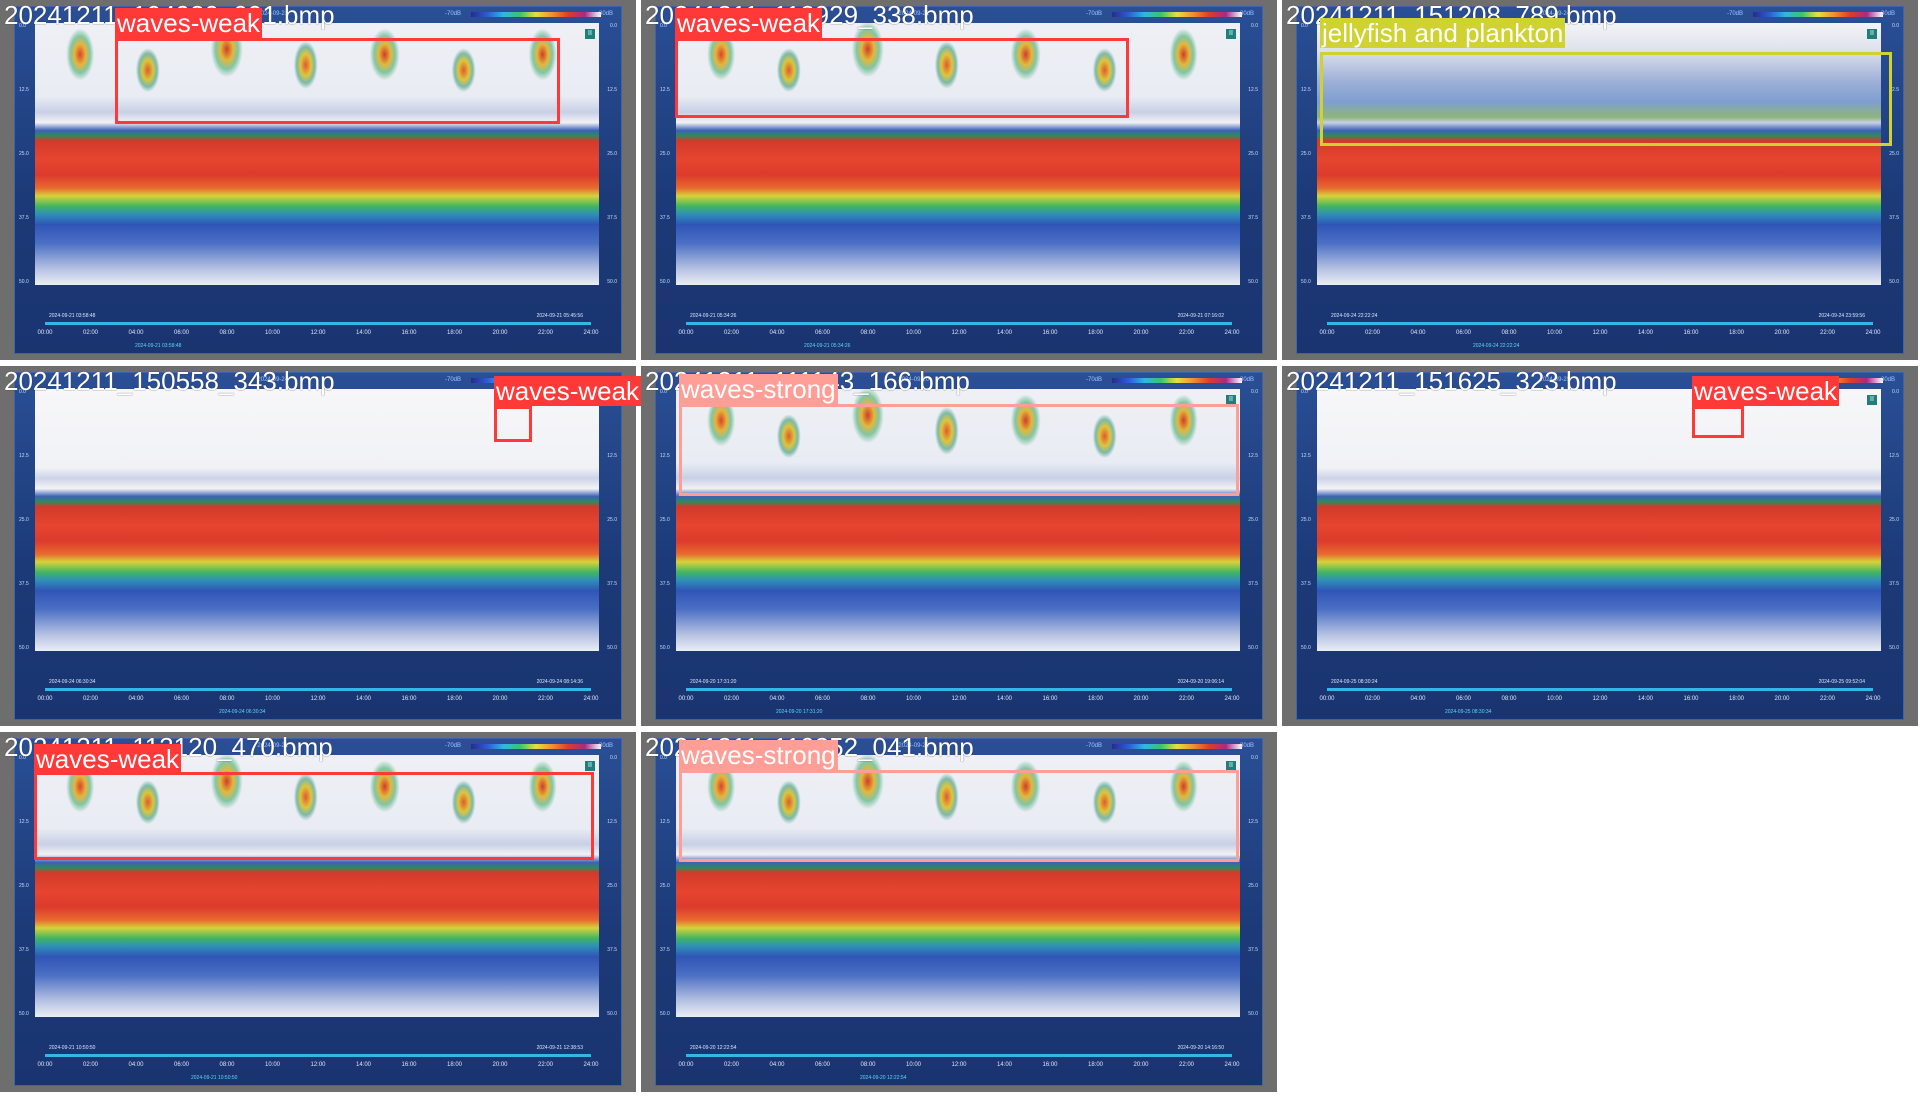 The width and height of the screenshot is (1920, 1098). Describe the element at coordinates (665, 886) in the screenshot. I see `depth-tick-left: 25.0` at that location.